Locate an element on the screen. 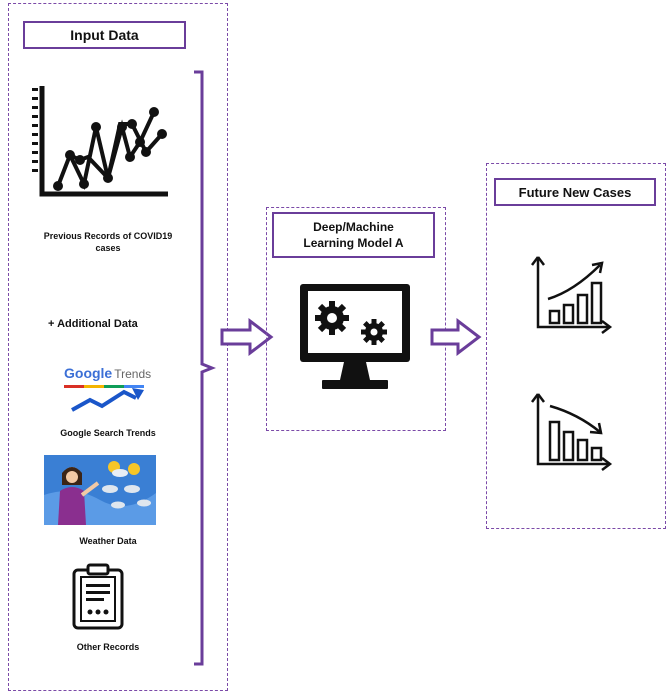 The width and height of the screenshot is (669, 694). google-logo-text: Google is located at coordinates (88, 373).